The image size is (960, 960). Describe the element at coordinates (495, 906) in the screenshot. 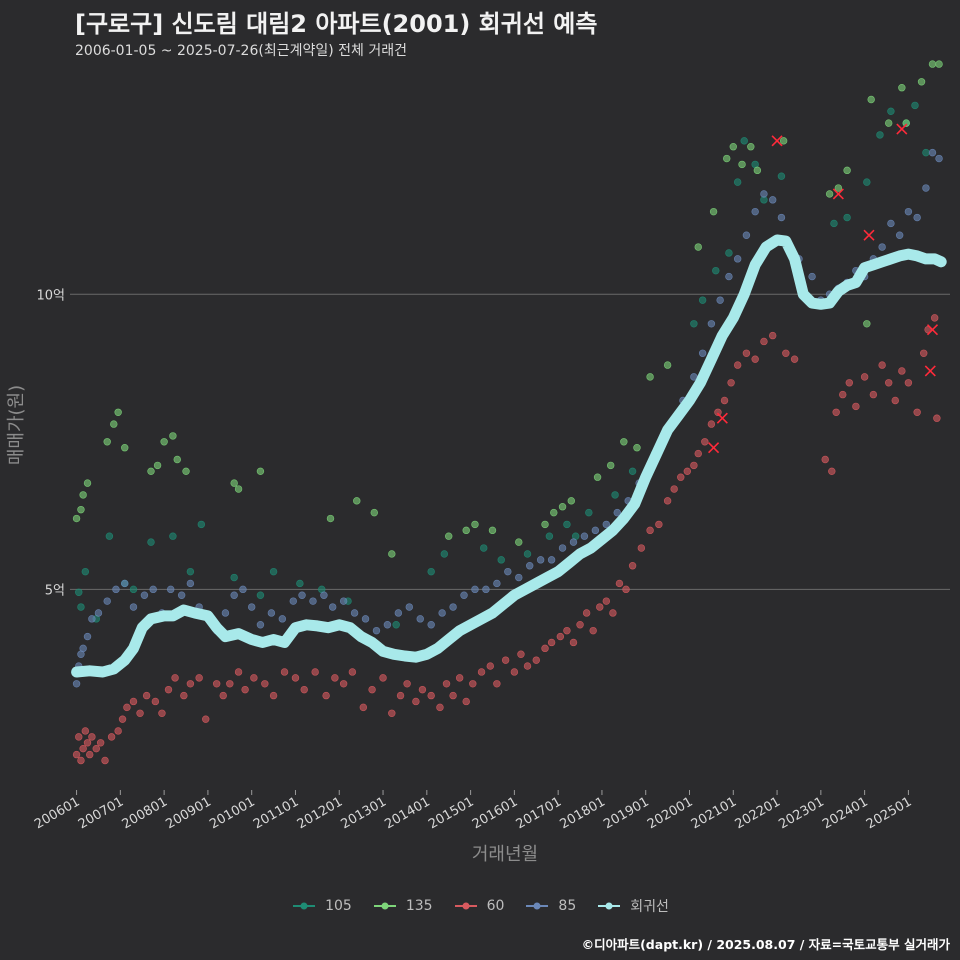

I see `legend-label: 60` at that location.